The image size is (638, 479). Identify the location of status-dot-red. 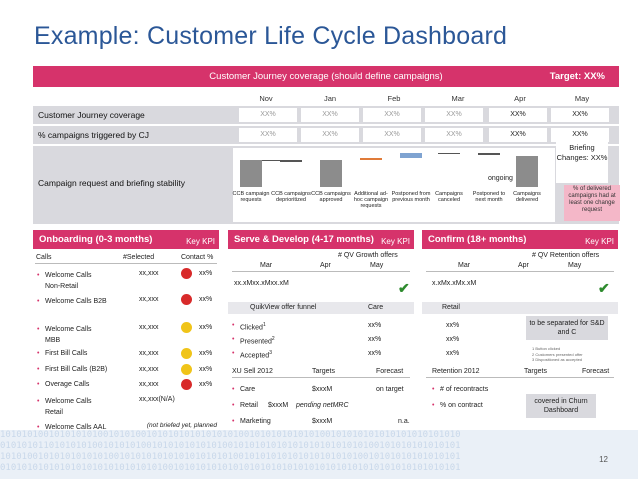
(186, 299).